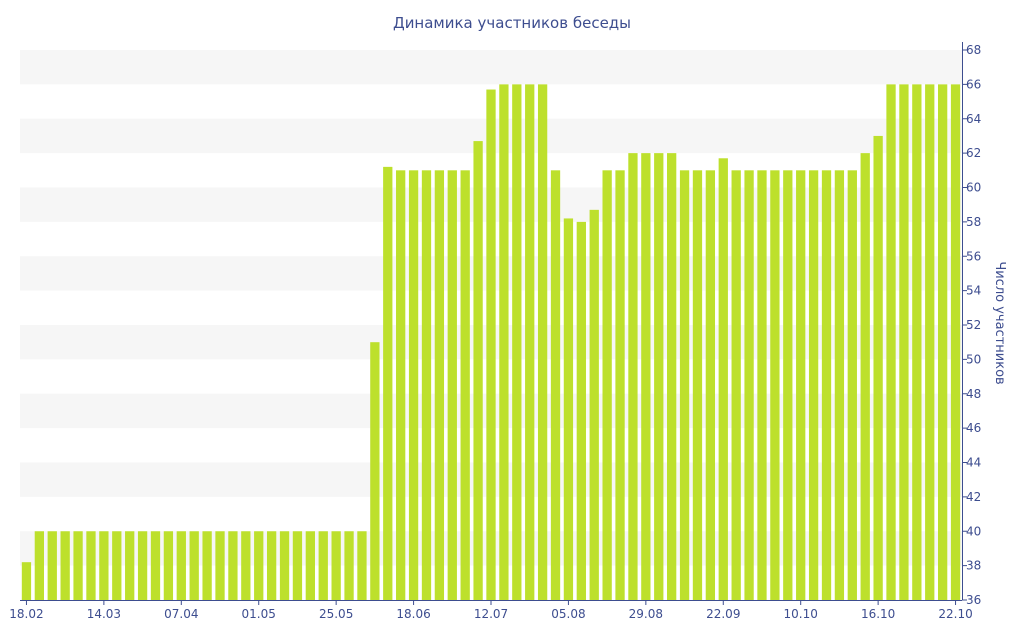  What do you see at coordinates (973, 256) in the screenshot?
I see `y-tick-label: 56` at bounding box center [973, 256].